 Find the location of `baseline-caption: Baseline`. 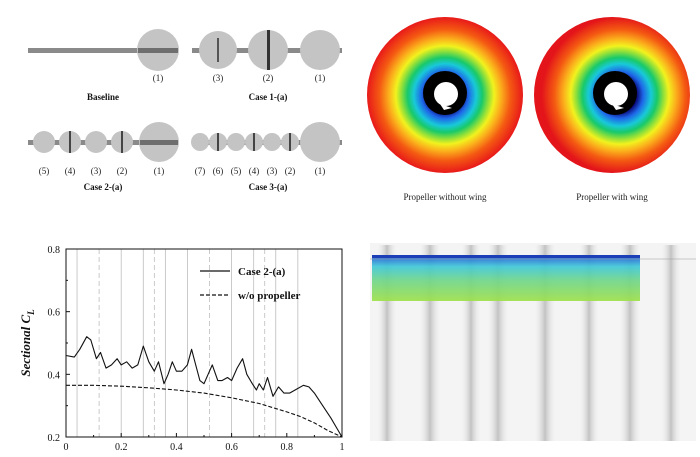

baseline-caption: Baseline is located at coordinates (103, 97).